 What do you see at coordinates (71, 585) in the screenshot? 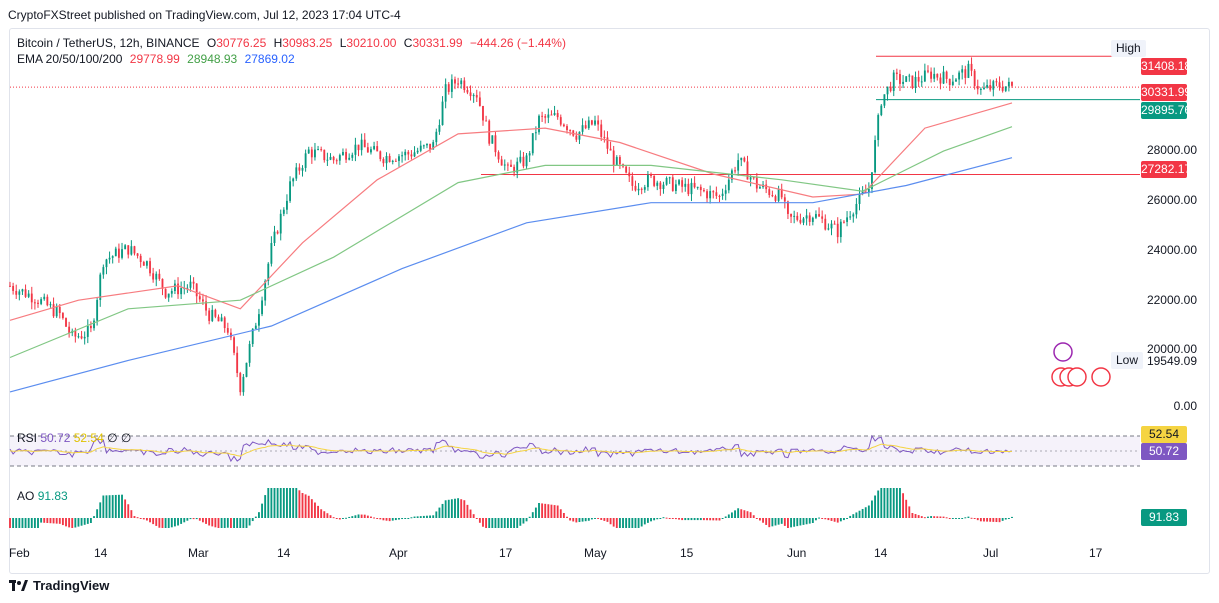
I see `brand-name: TradingView` at bounding box center [71, 585].